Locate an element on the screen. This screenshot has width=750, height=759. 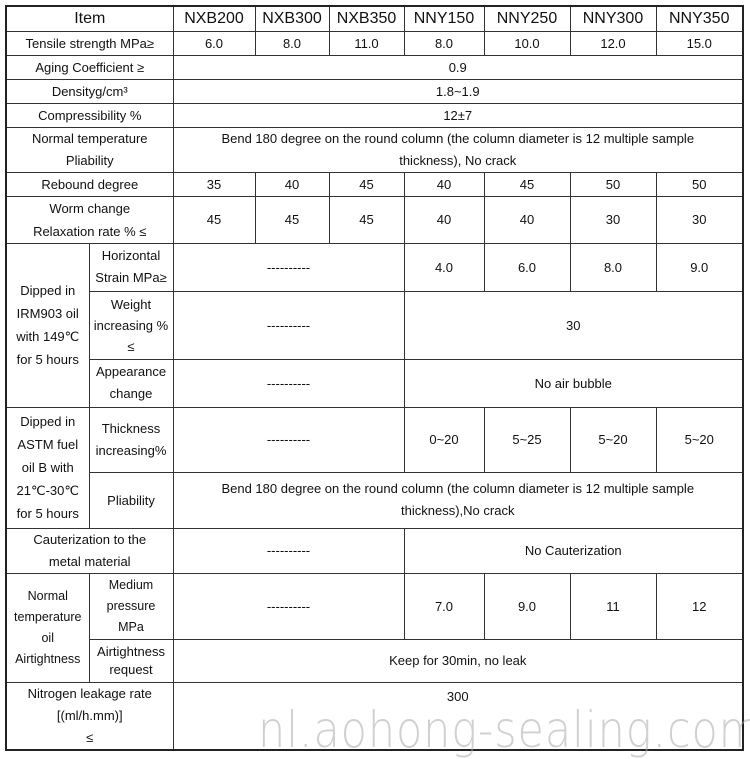
cell: 0.9 is located at coordinates (458, 67).